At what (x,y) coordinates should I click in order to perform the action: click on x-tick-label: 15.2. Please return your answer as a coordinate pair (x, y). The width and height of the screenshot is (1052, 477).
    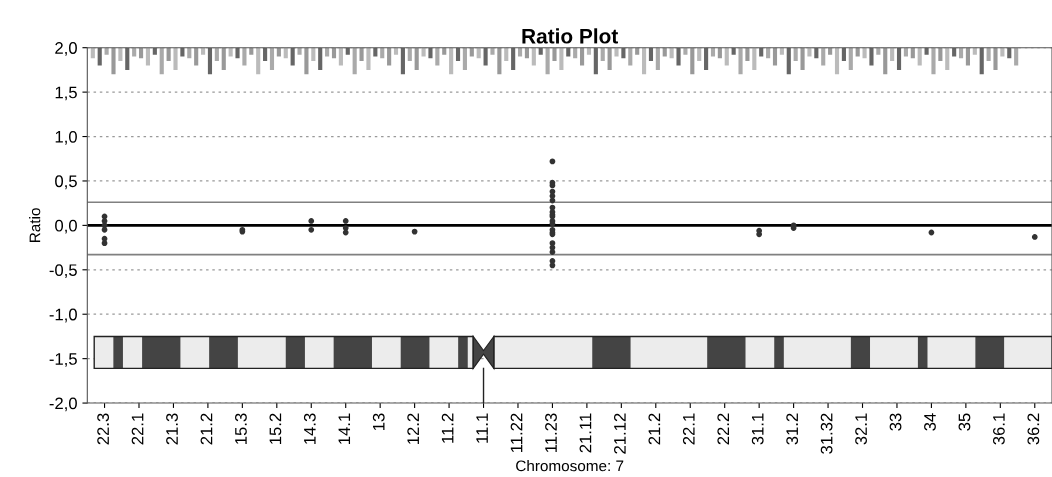
    Looking at the image, I should click on (275, 428).